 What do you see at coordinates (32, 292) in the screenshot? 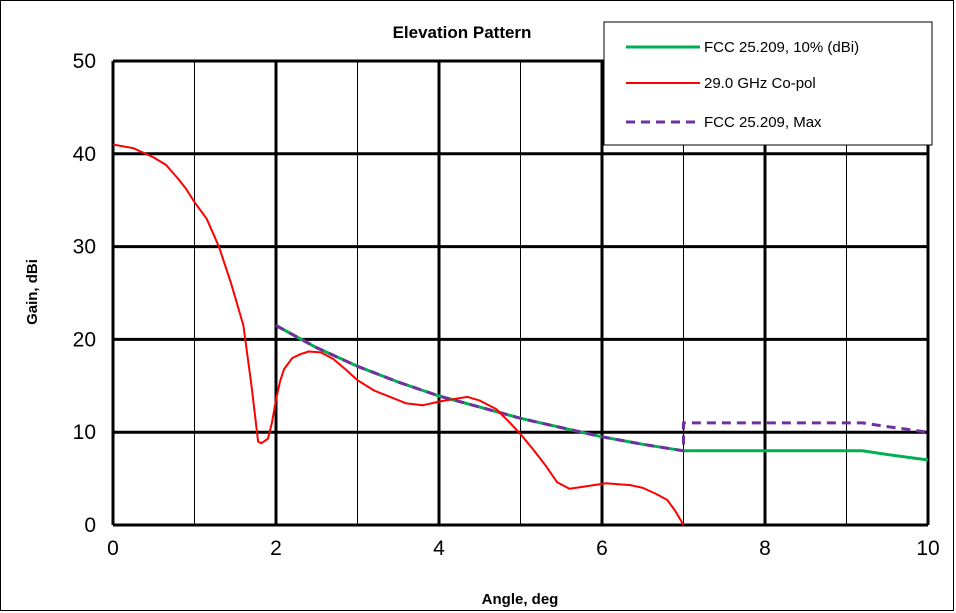
I see `y-axis-title: Gain, dBi` at bounding box center [32, 292].